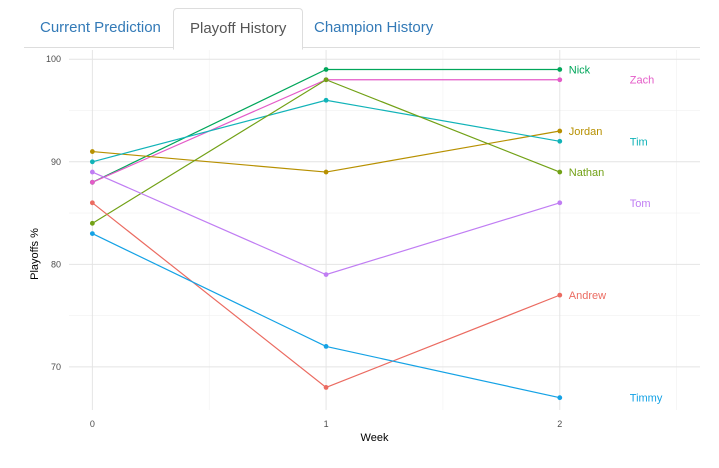  Describe the element at coordinates (646, 399) in the screenshot. I see `series-label-timmy: Timmy` at that location.